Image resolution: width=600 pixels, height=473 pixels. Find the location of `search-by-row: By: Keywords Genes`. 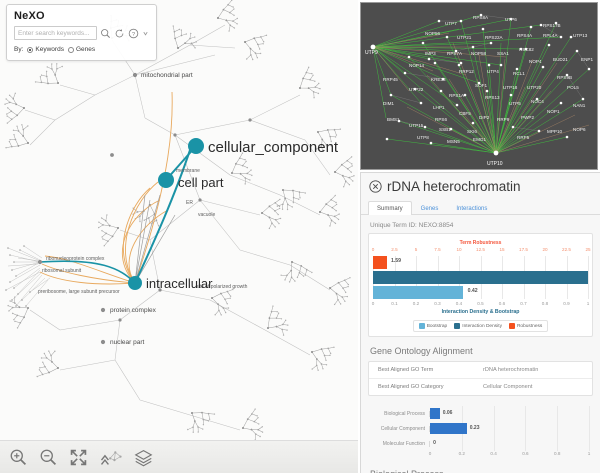

search-by-row: By: Keywords Genes is located at coordinates (81, 49).